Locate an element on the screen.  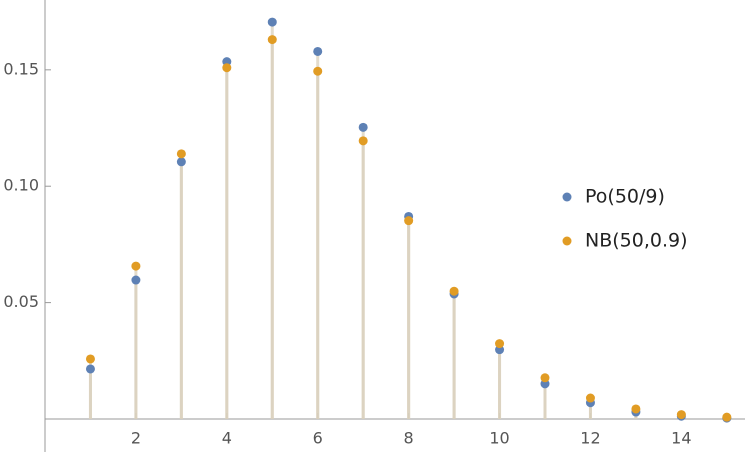
x-tick-label: 12 is located at coordinates (590, 438).